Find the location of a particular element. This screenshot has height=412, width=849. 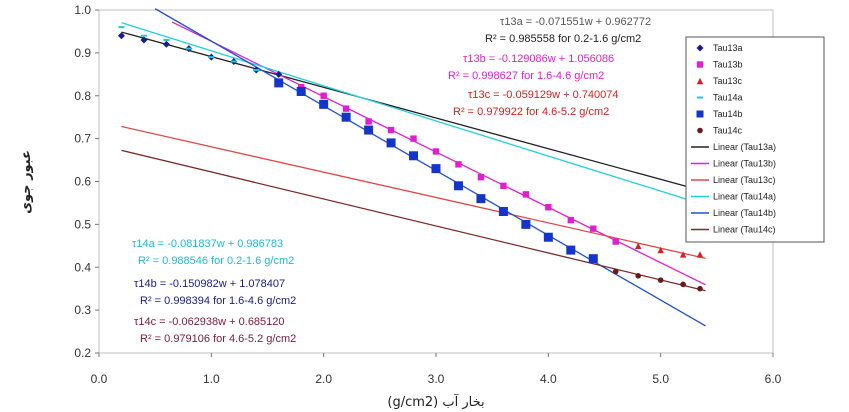

y-axis-ticks: 0.2 0.3 0.4 0.5 0.6 0.7 0.8 0.9 1.0 is located at coordinates (86, 181).